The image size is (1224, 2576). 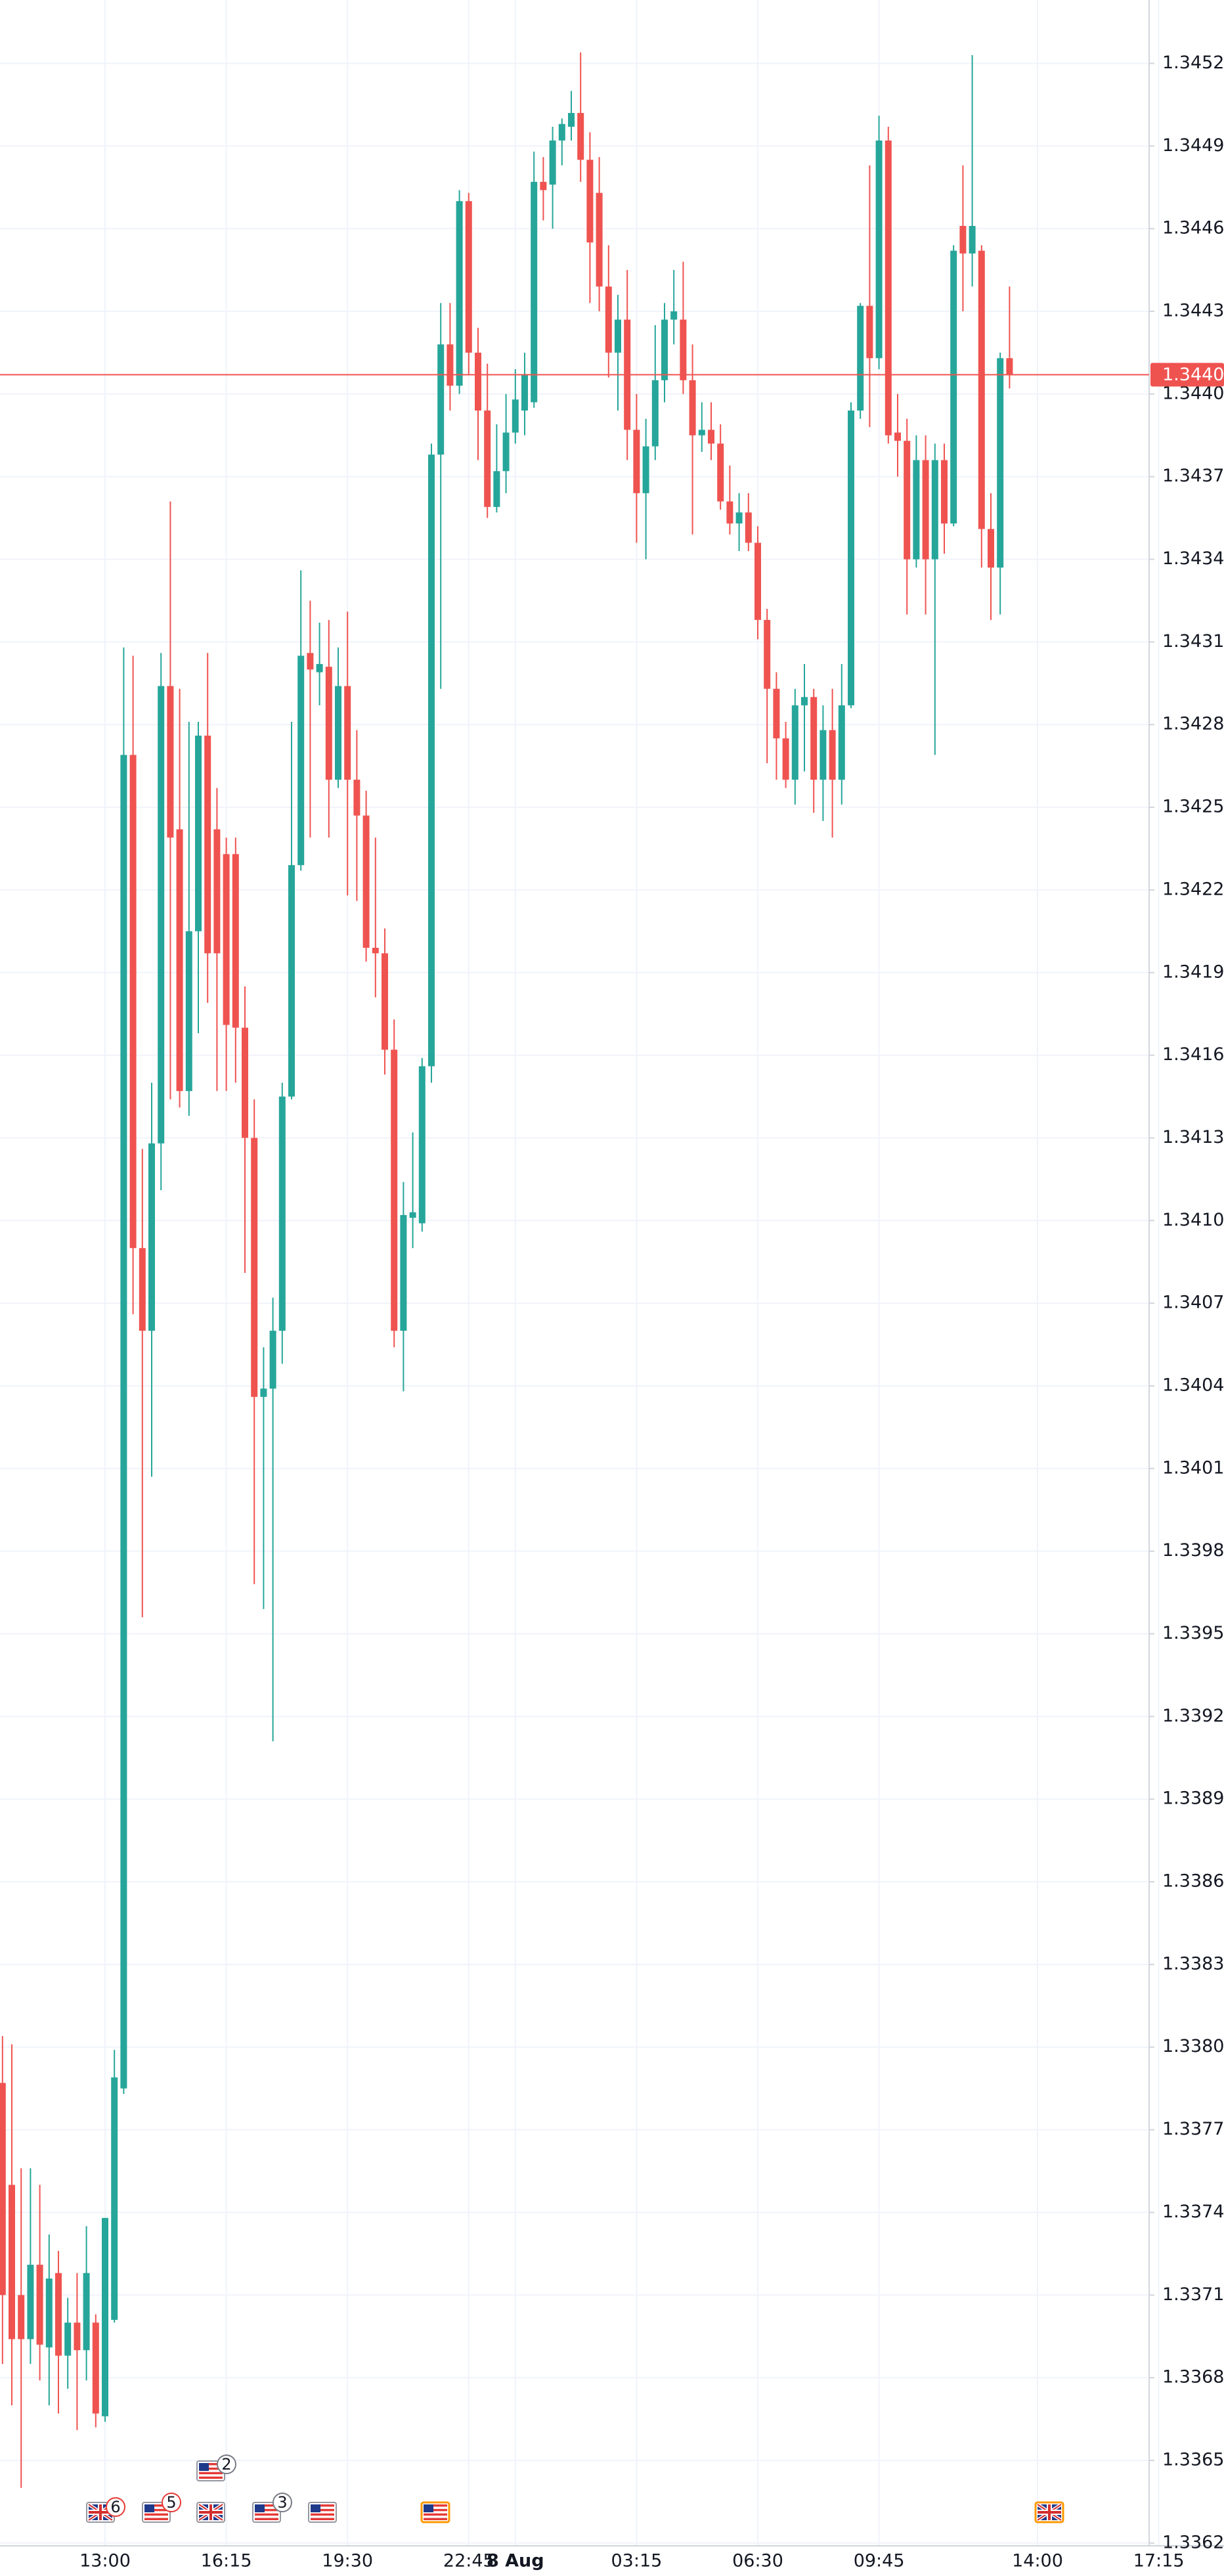 I want to click on y-tick-label: 1.34190, so click(x=1193, y=972).